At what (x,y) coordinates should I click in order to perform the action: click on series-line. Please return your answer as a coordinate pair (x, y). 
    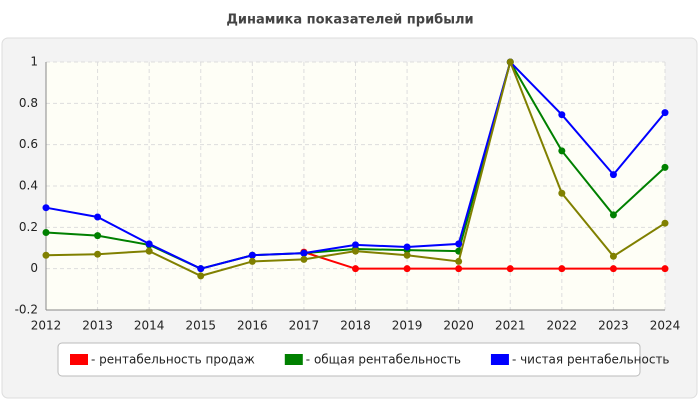
    Looking at the image, I should click on (484, 260).